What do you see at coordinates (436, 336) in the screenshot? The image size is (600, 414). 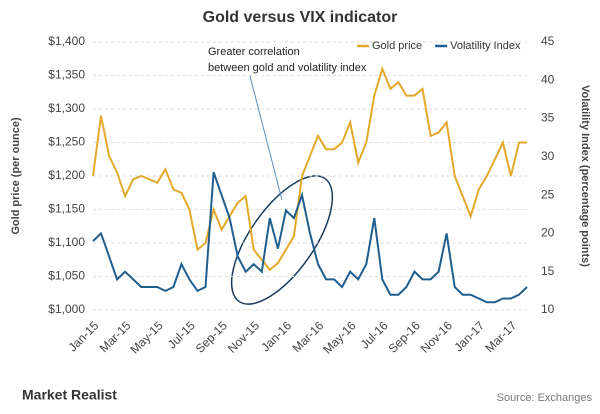 I see `x-tick-label: Nov-16` at bounding box center [436, 336].